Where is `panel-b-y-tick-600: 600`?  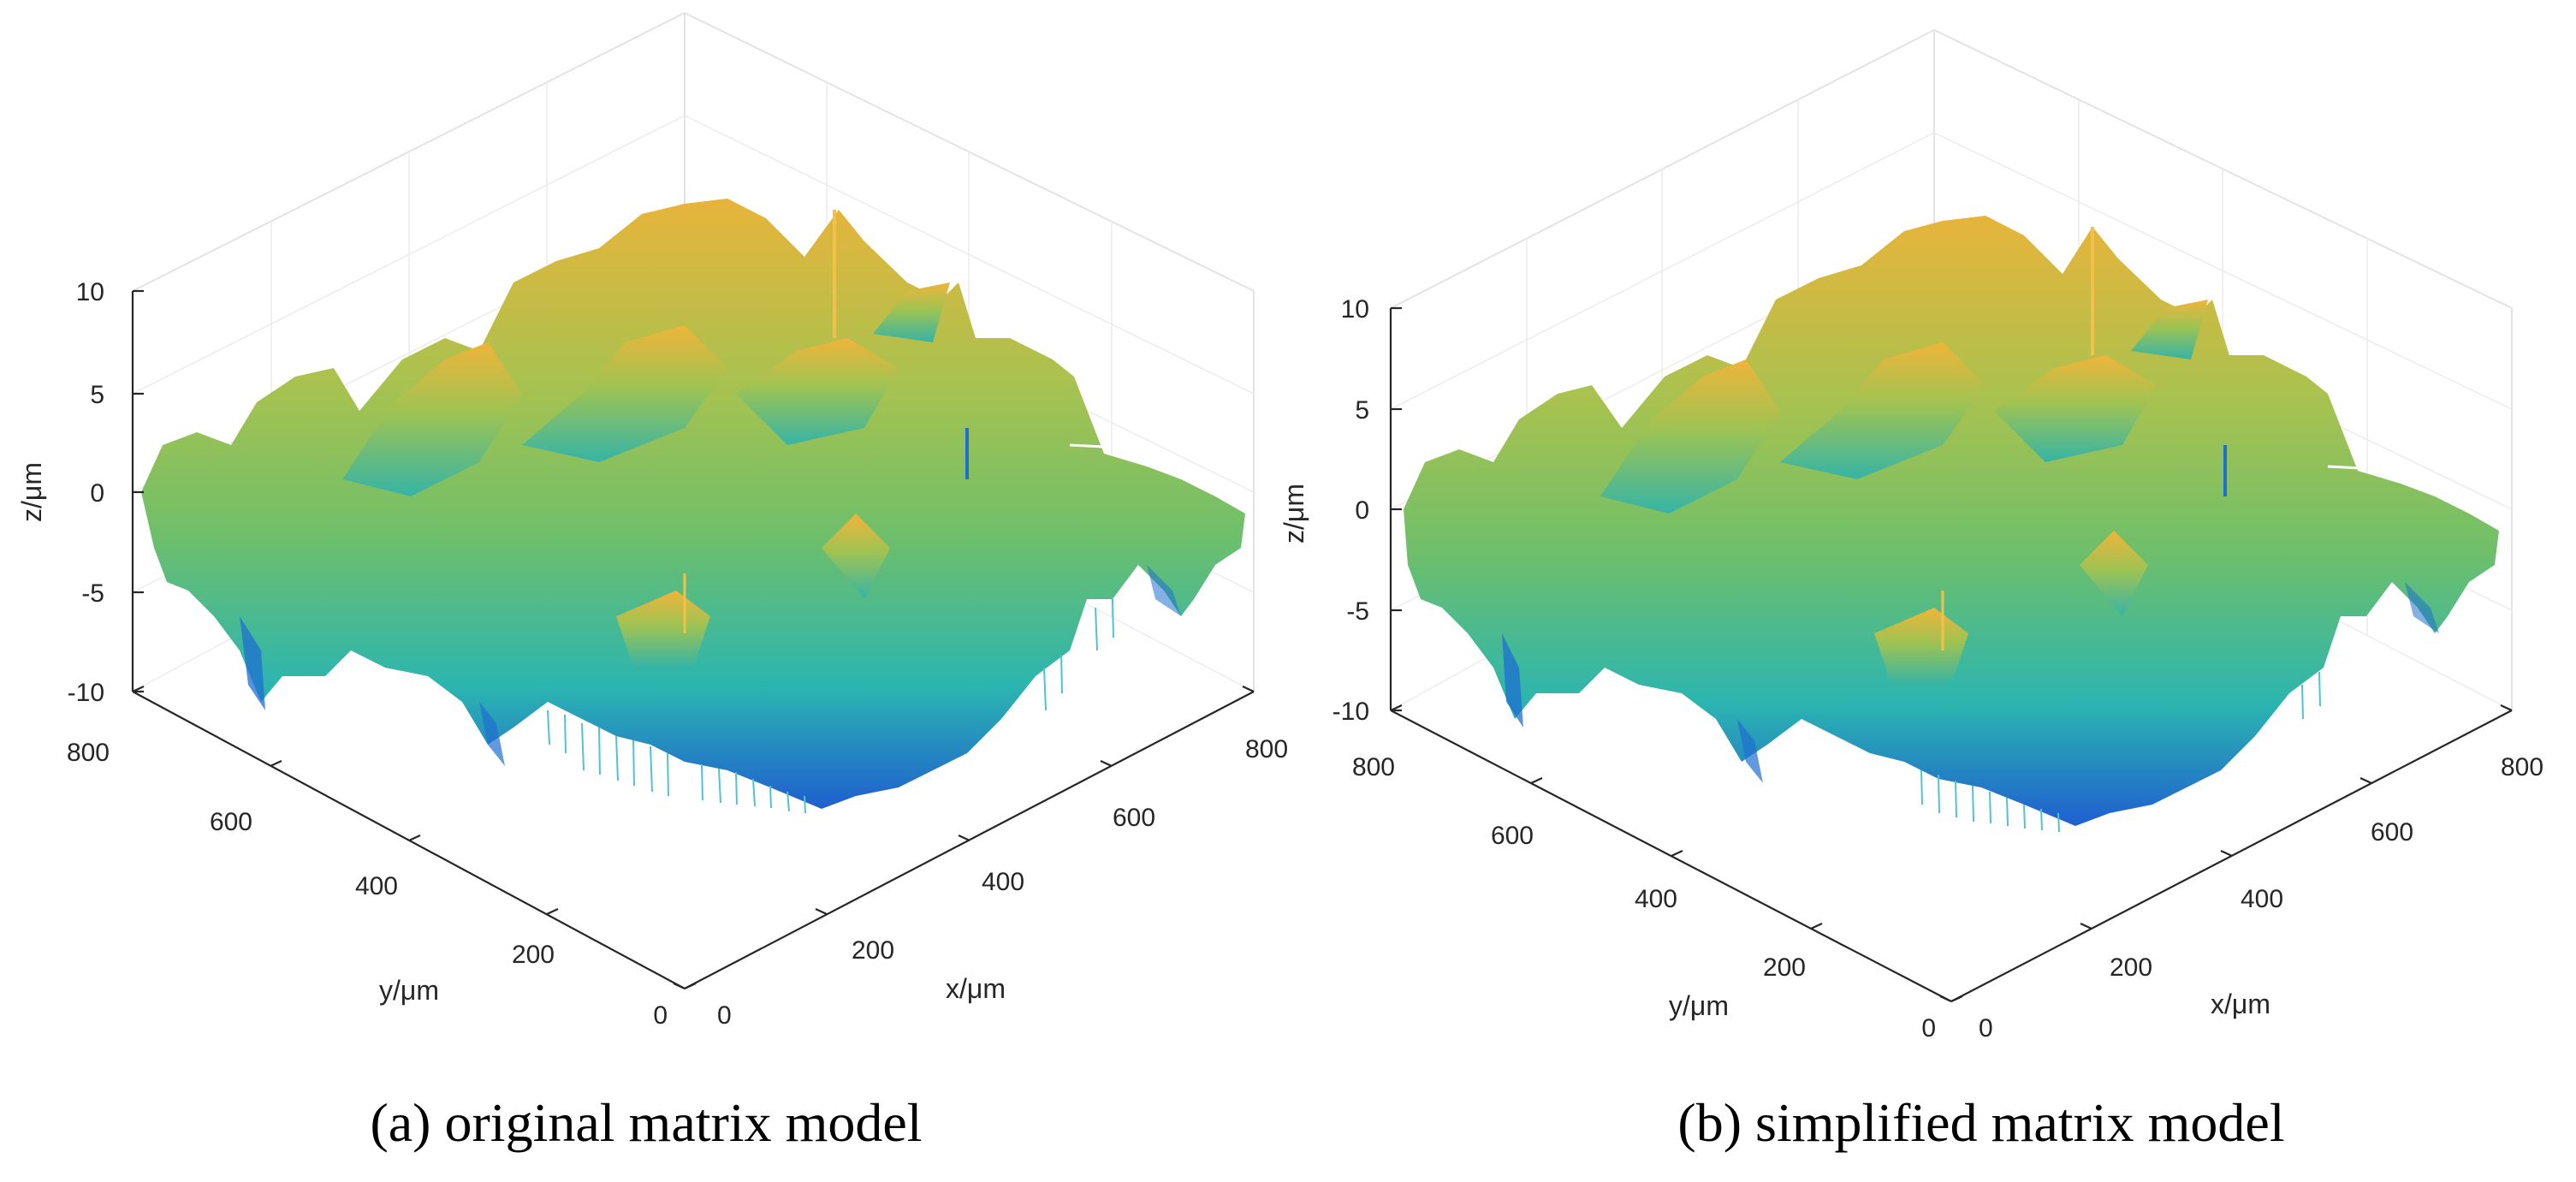
panel-b-y-tick-600: 600 is located at coordinates (1512, 836).